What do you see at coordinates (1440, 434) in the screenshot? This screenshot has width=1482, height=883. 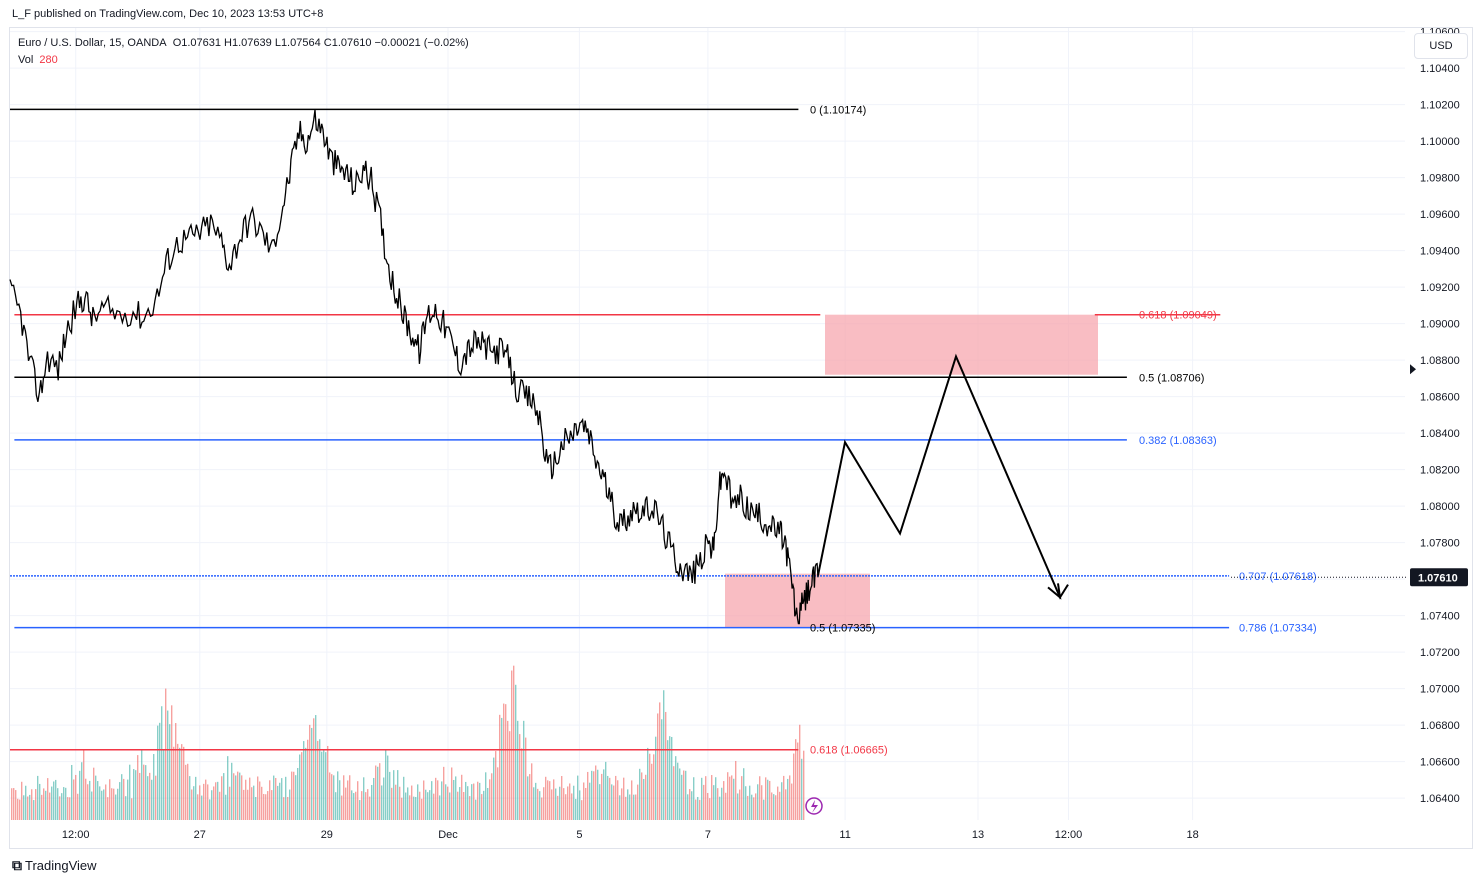 I see `y-tick-label: 1.08400` at bounding box center [1440, 434].